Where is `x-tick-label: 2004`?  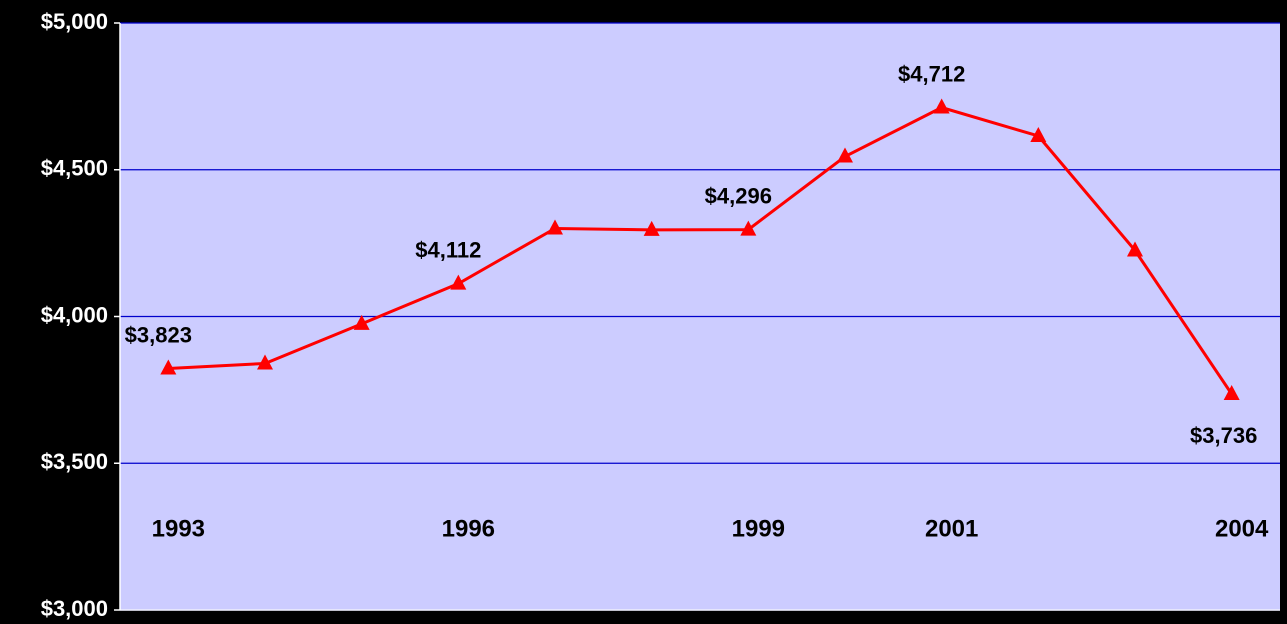 x-tick-label: 2004 is located at coordinates (1242, 528).